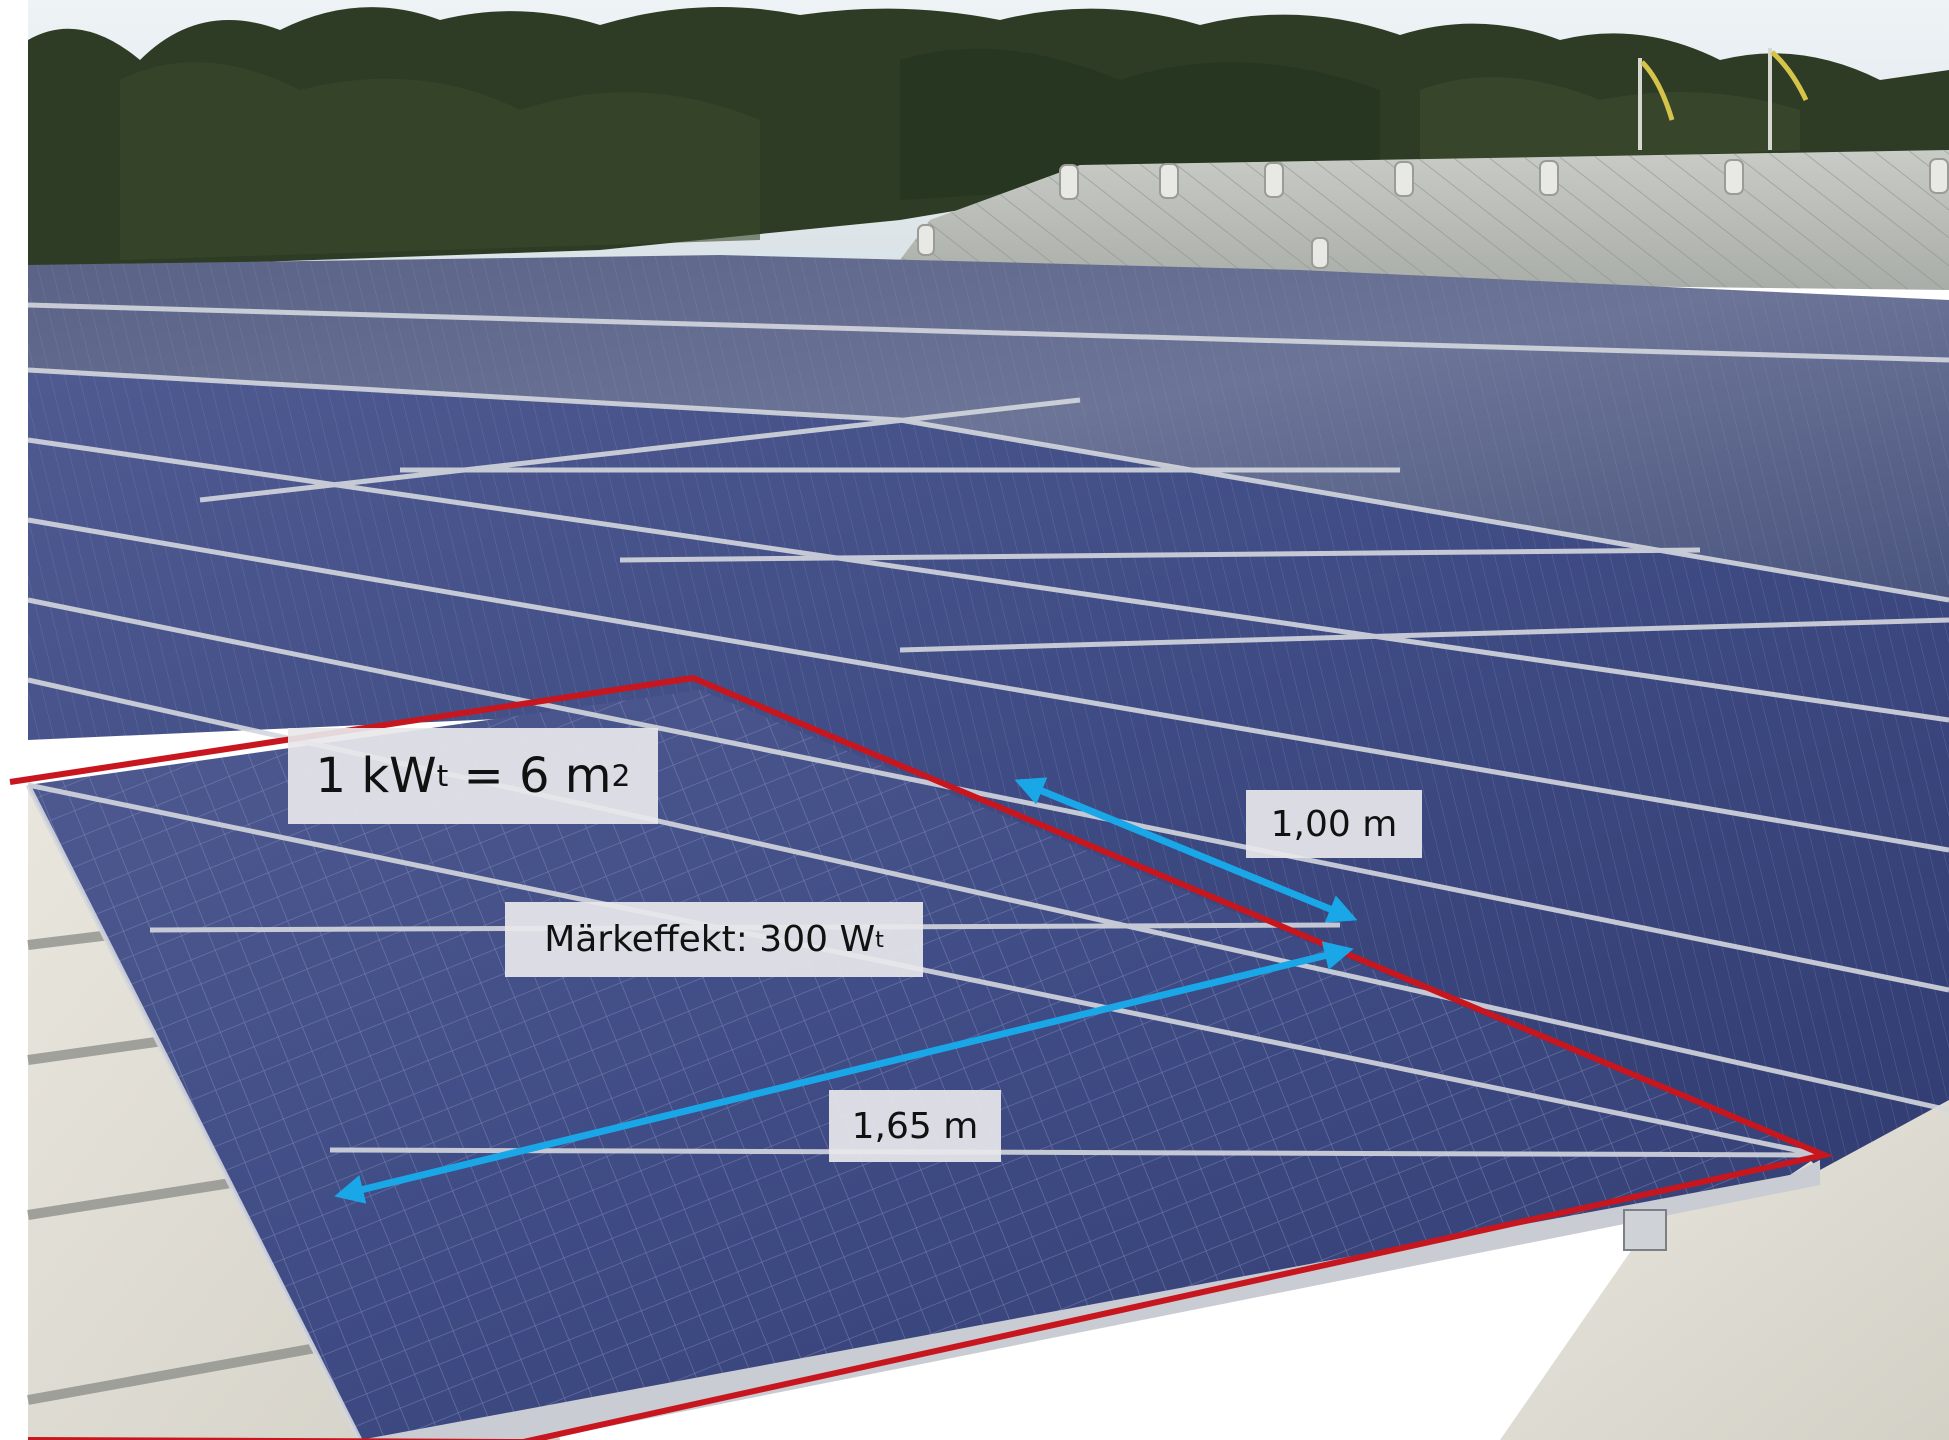 The height and width of the screenshot is (1440, 1949). I want to click on area-label-prefix: 1 kW, so click(376, 776).